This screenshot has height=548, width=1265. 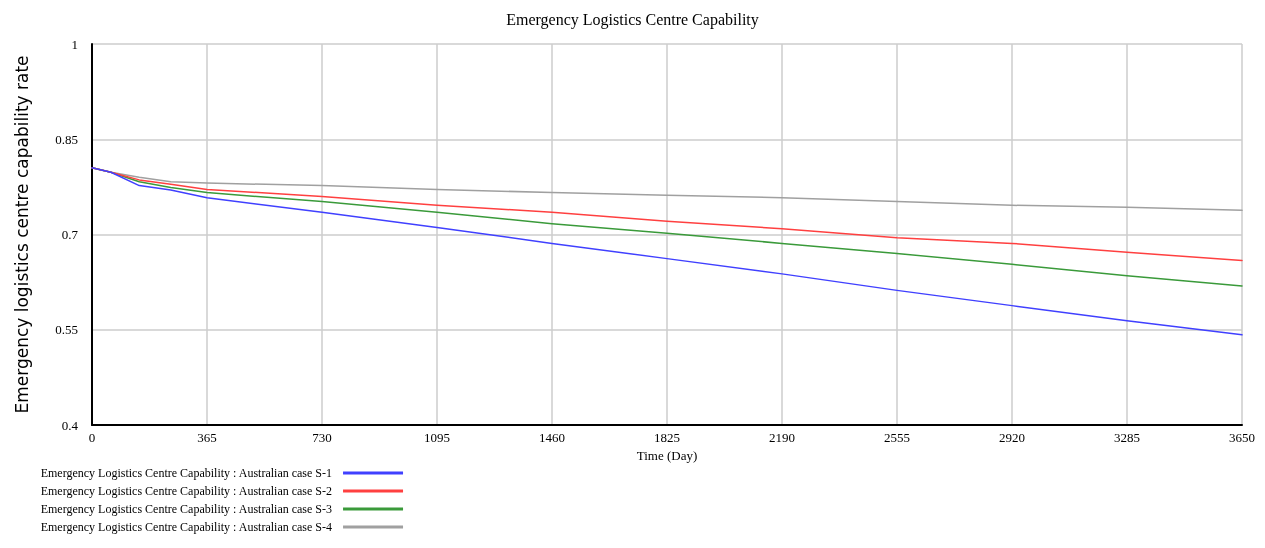 What do you see at coordinates (92, 437) in the screenshot?
I see `x-tick-label: 0` at bounding box center [92, 437].